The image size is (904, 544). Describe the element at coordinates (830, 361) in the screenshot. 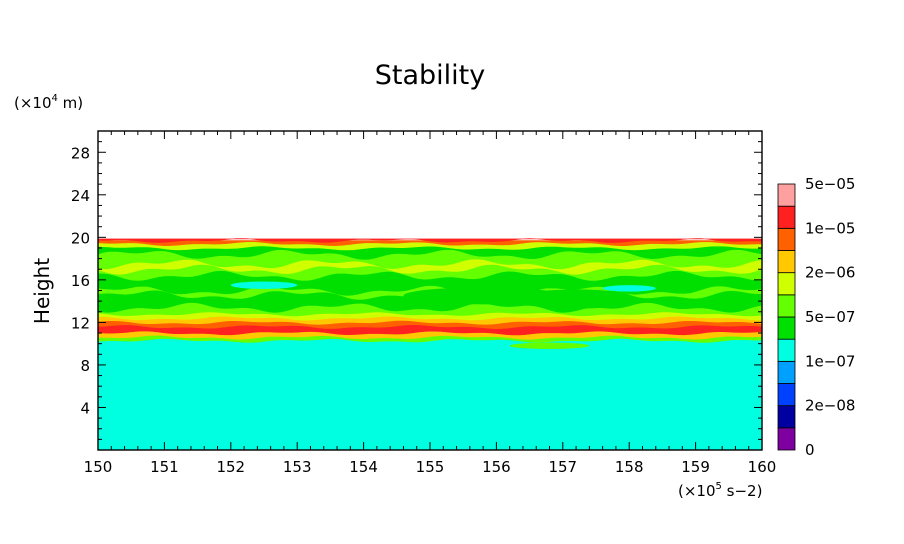

I see `colorbar-label: 1e−07` at that location.